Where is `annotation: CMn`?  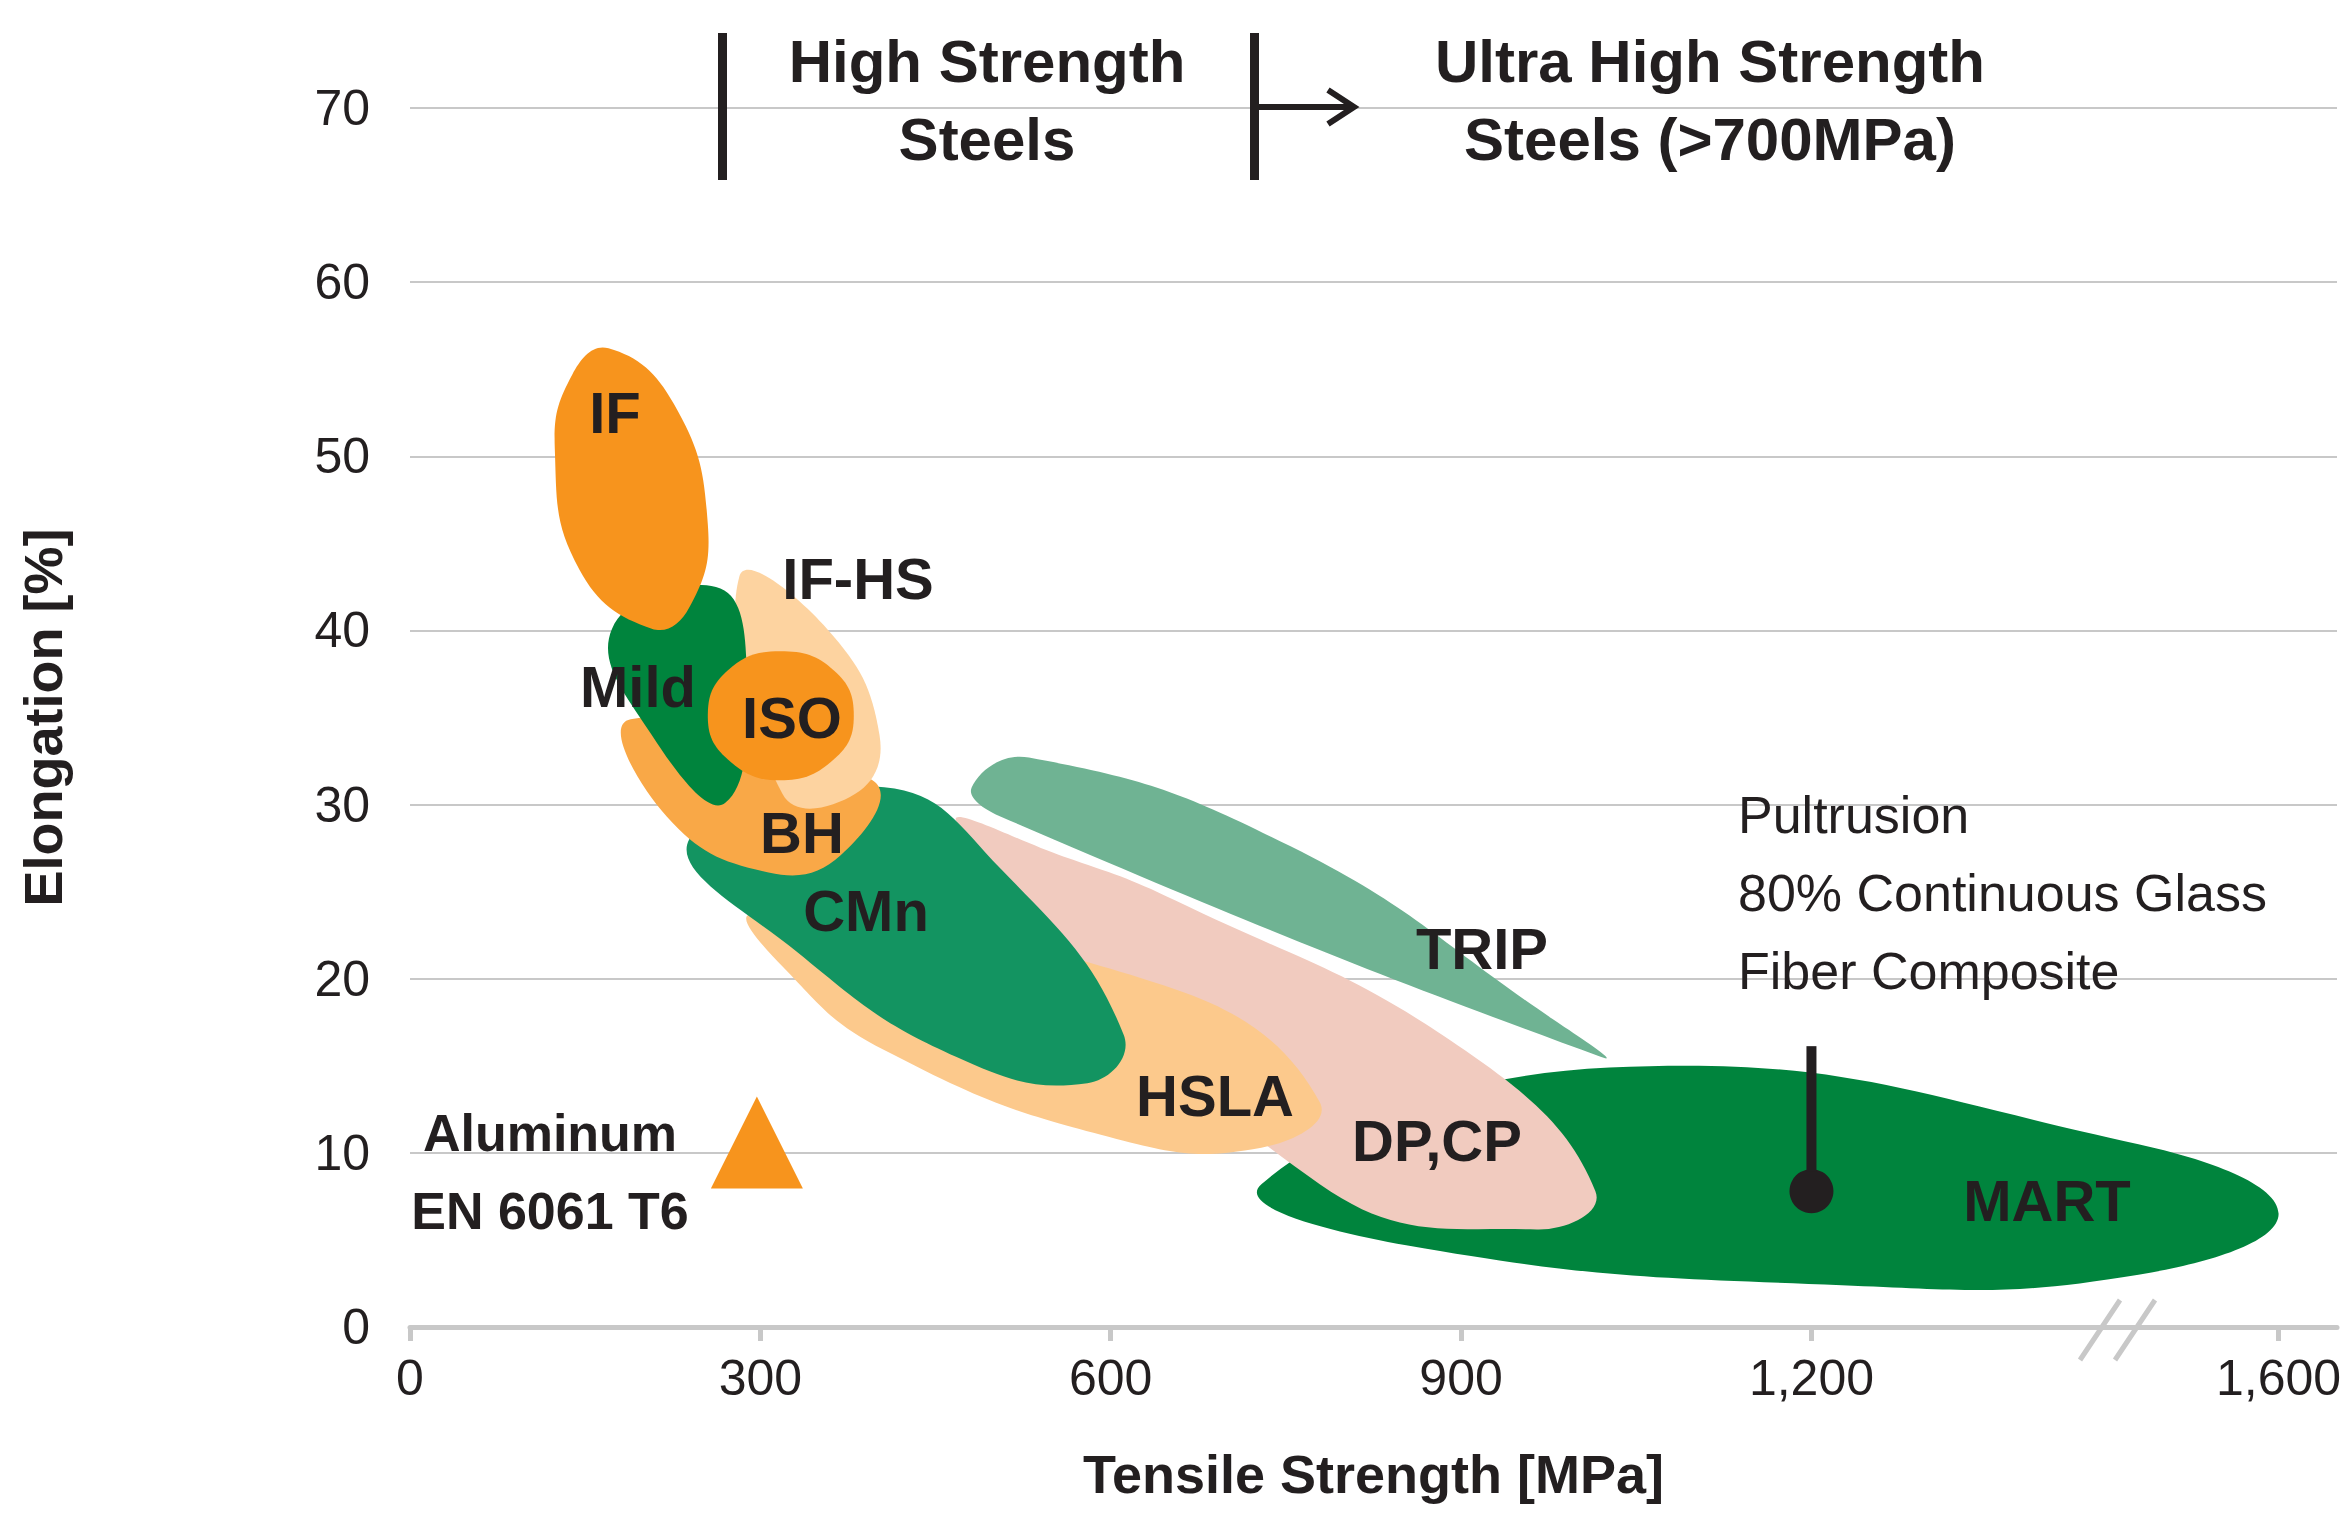
annotation: CMn is located at coordinates (866, 910).